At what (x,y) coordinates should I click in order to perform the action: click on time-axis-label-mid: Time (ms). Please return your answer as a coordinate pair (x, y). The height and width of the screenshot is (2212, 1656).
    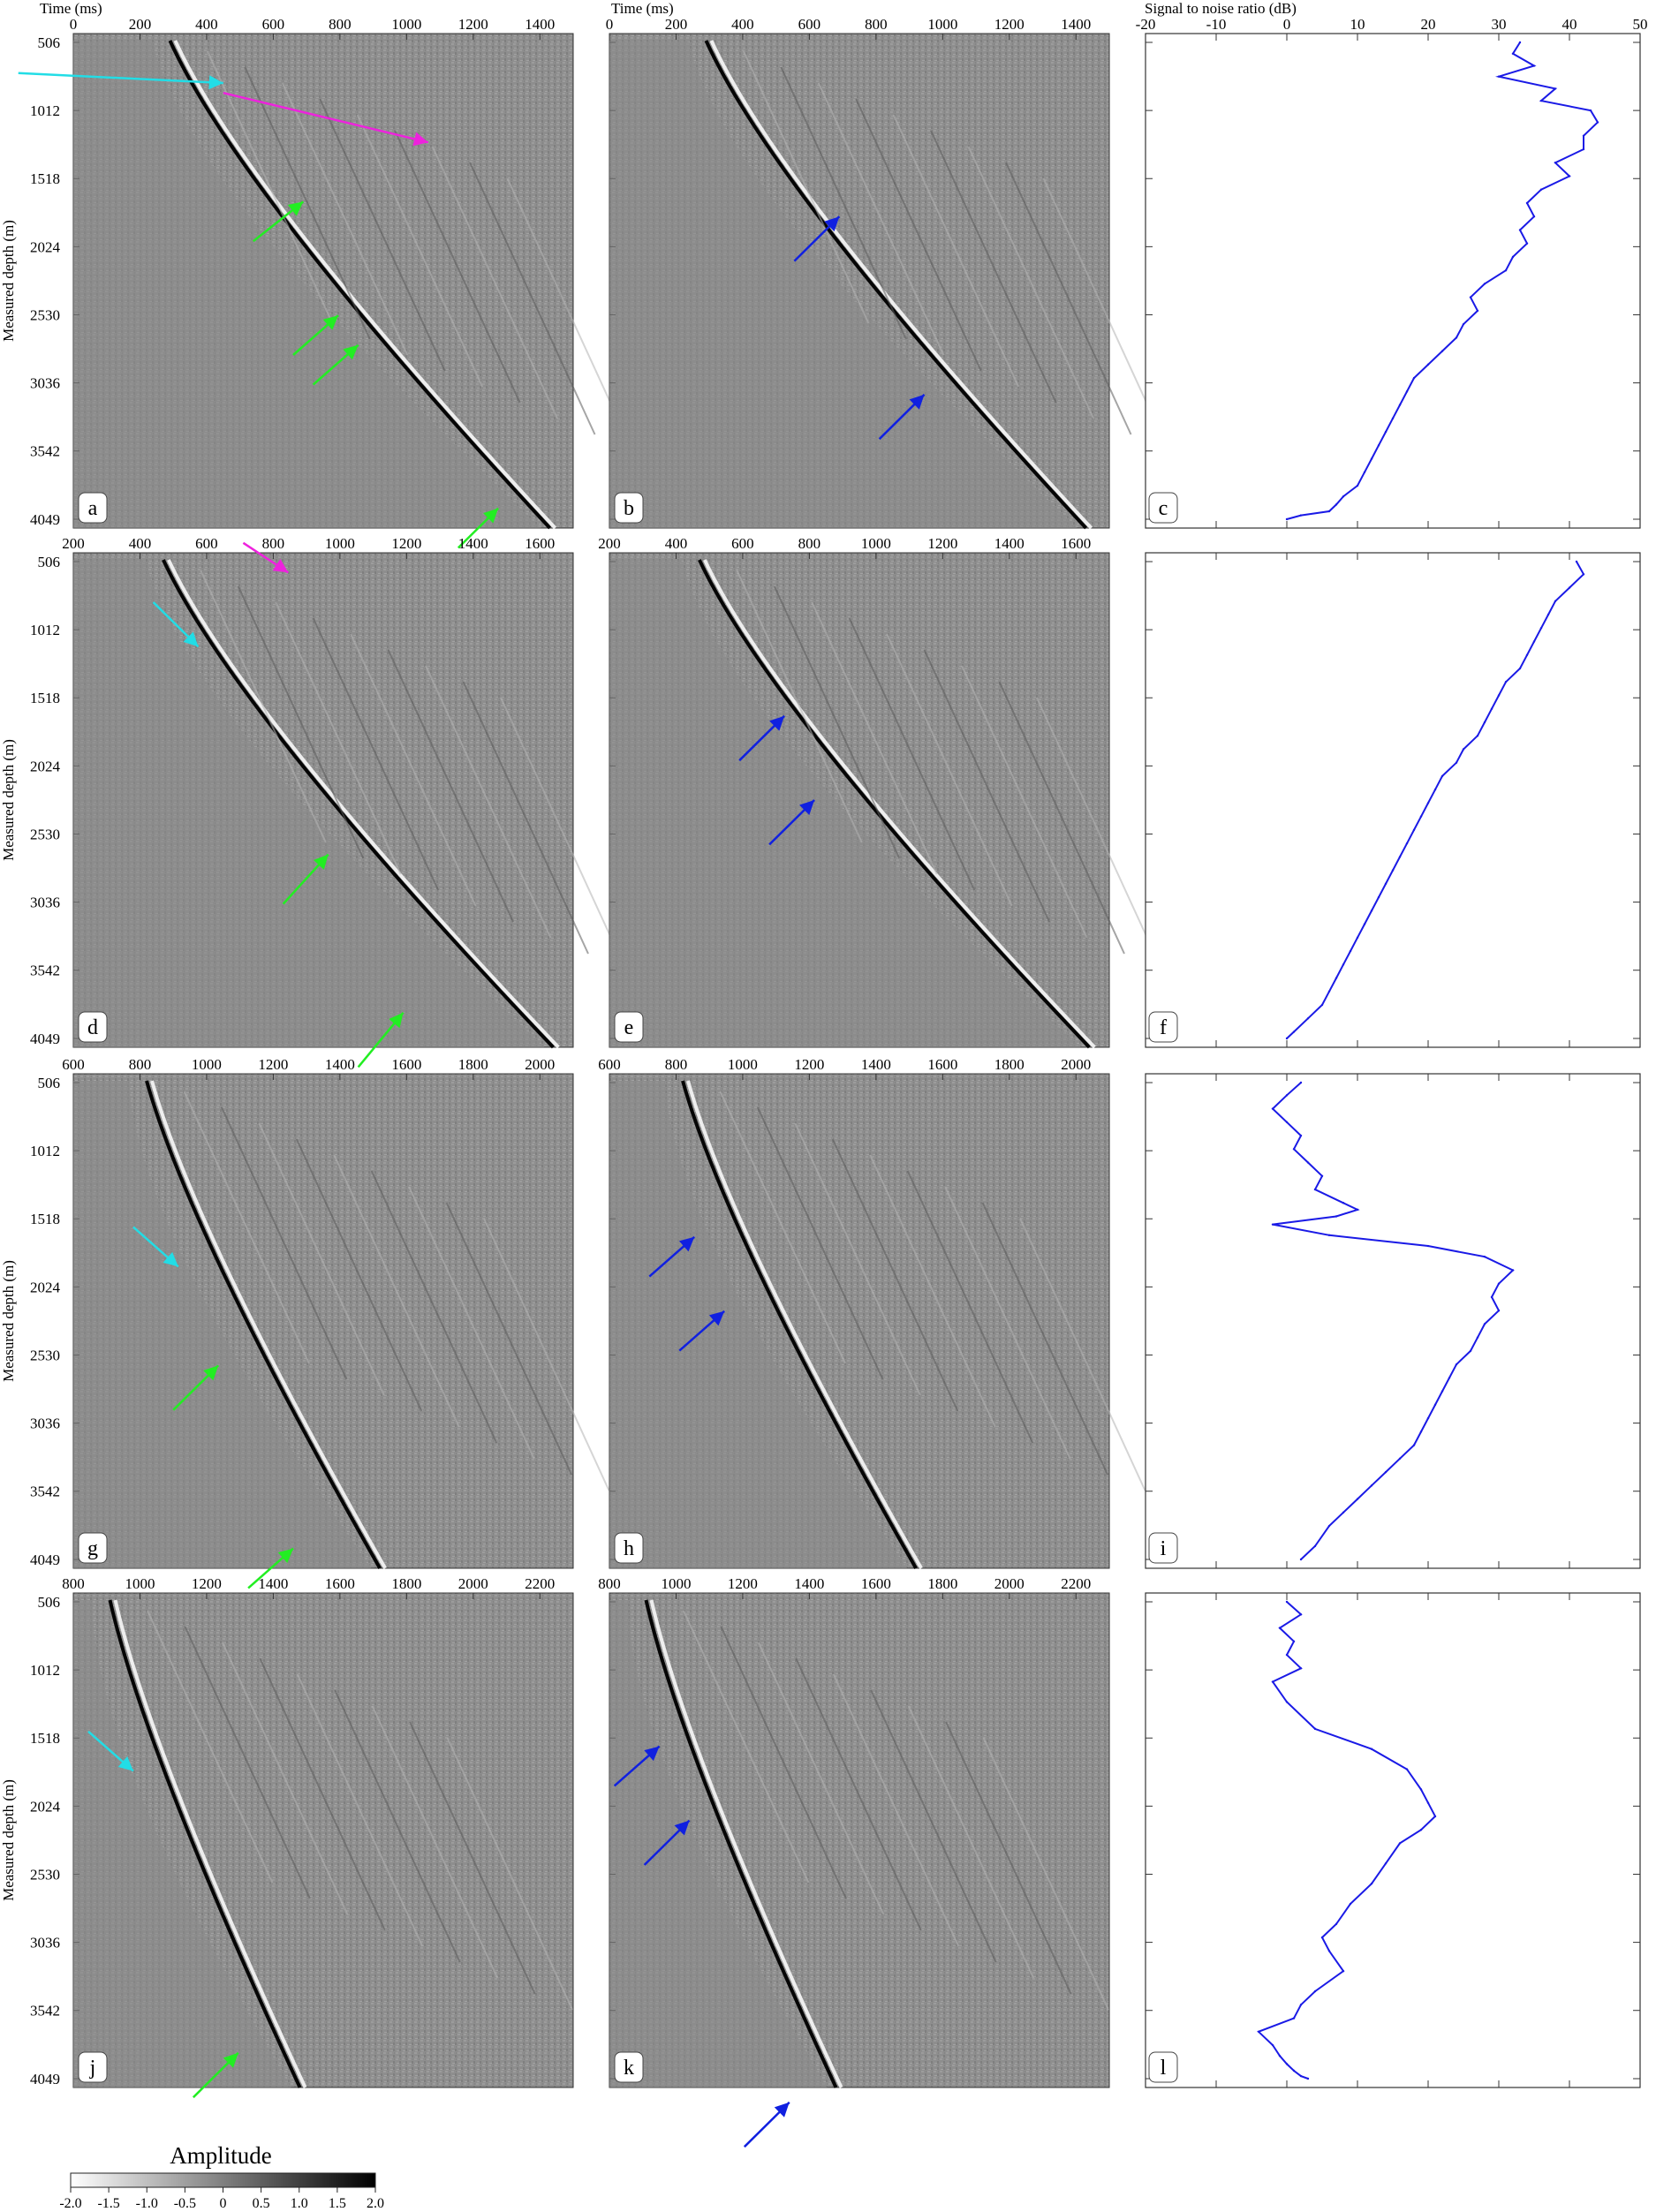
    Looking at the image, I should click on (642, 8).